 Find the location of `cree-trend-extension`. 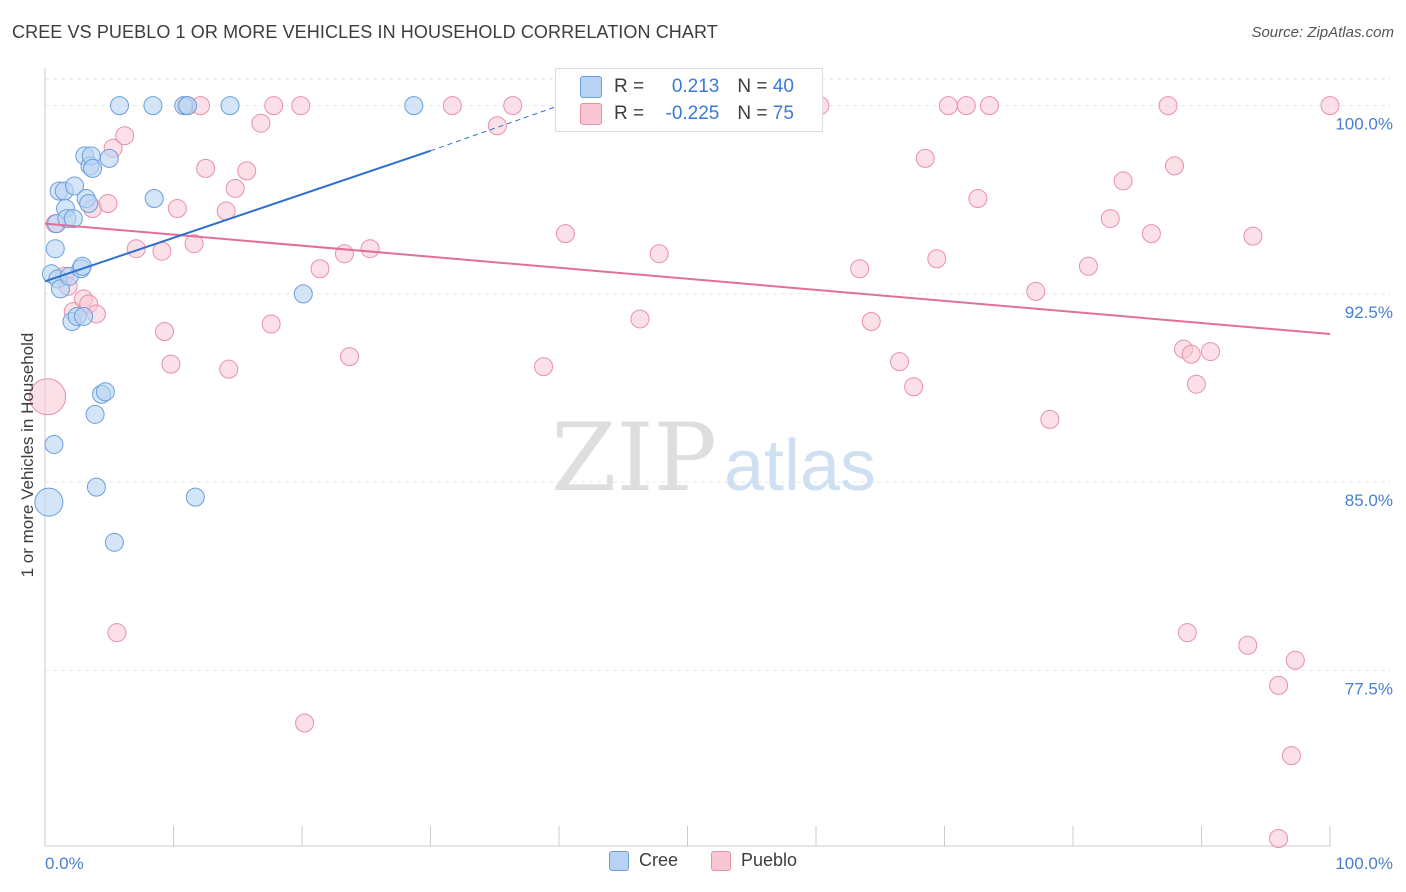

cree-trend-extension is located at coordinates (495, 128).